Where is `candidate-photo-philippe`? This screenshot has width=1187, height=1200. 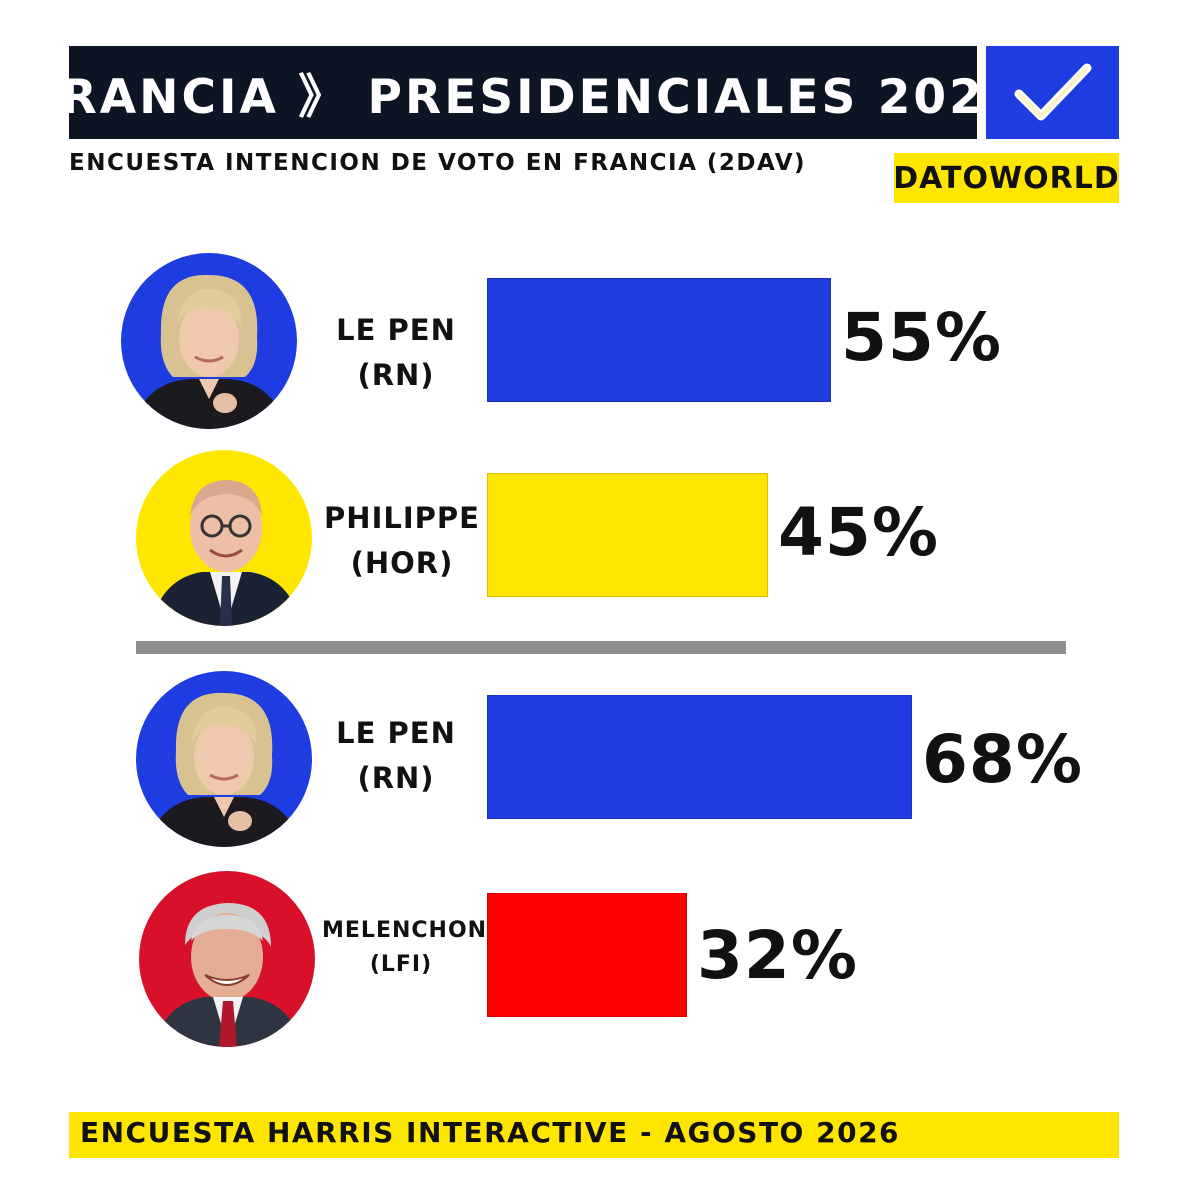 candidate-photo-philippe is located at coordinates (224, 538).